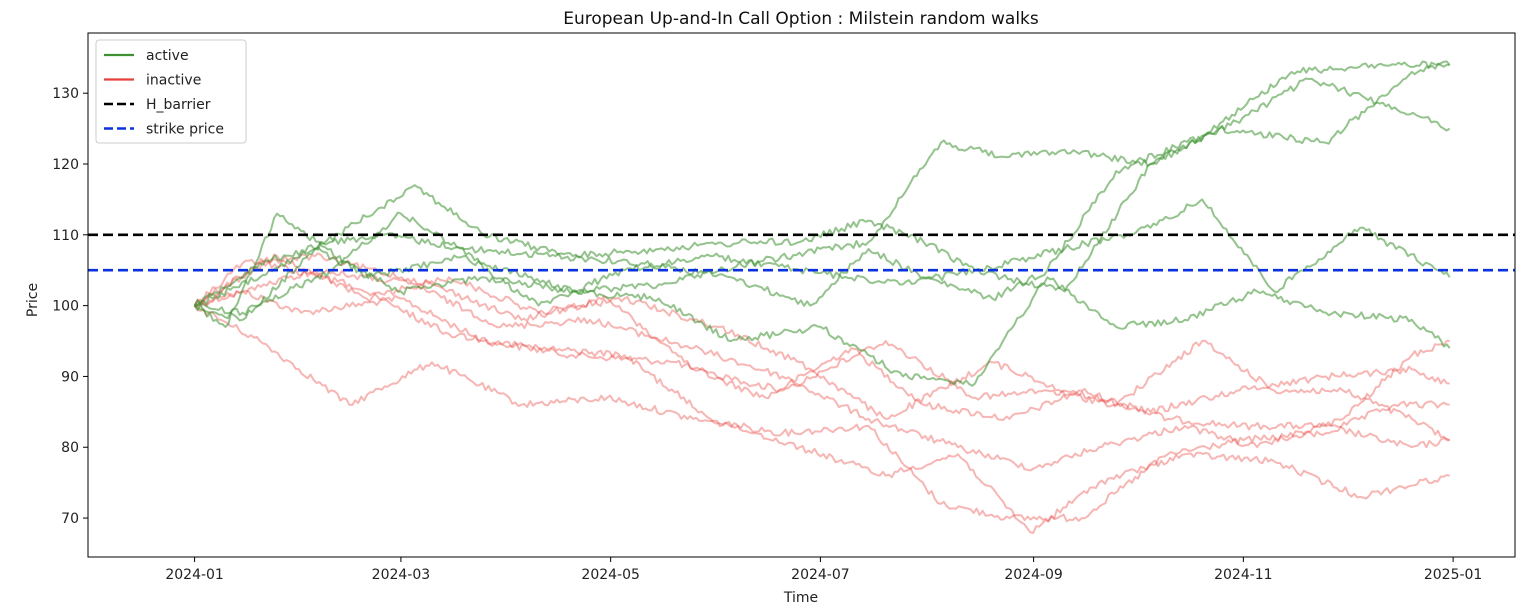  What do you see at coordinates (1243, 575) in the screenshot?
I see `x-tick-label: 2024-11` at bounding box center [1243, 575].